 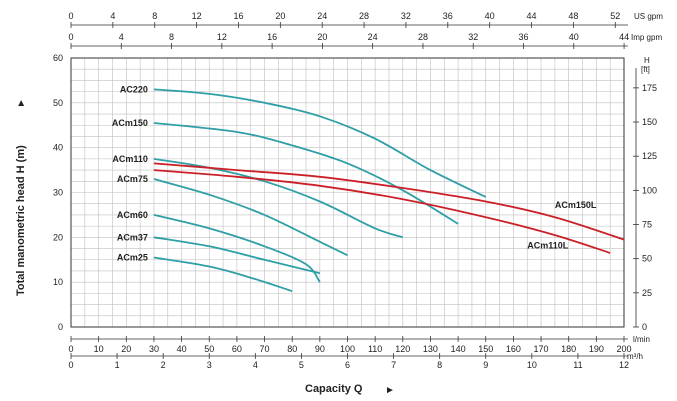 I want to click on series-label-acm150: ACm150, so click(x=130, y=123).